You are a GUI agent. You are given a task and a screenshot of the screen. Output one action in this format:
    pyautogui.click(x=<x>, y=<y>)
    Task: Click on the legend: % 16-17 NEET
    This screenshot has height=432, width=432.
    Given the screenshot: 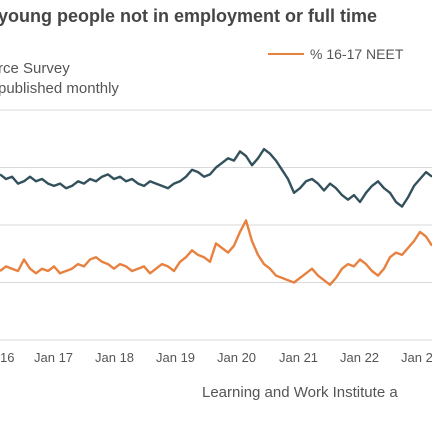 What is the action you would take?
    pyautogui.click(x=335, y=54)
    